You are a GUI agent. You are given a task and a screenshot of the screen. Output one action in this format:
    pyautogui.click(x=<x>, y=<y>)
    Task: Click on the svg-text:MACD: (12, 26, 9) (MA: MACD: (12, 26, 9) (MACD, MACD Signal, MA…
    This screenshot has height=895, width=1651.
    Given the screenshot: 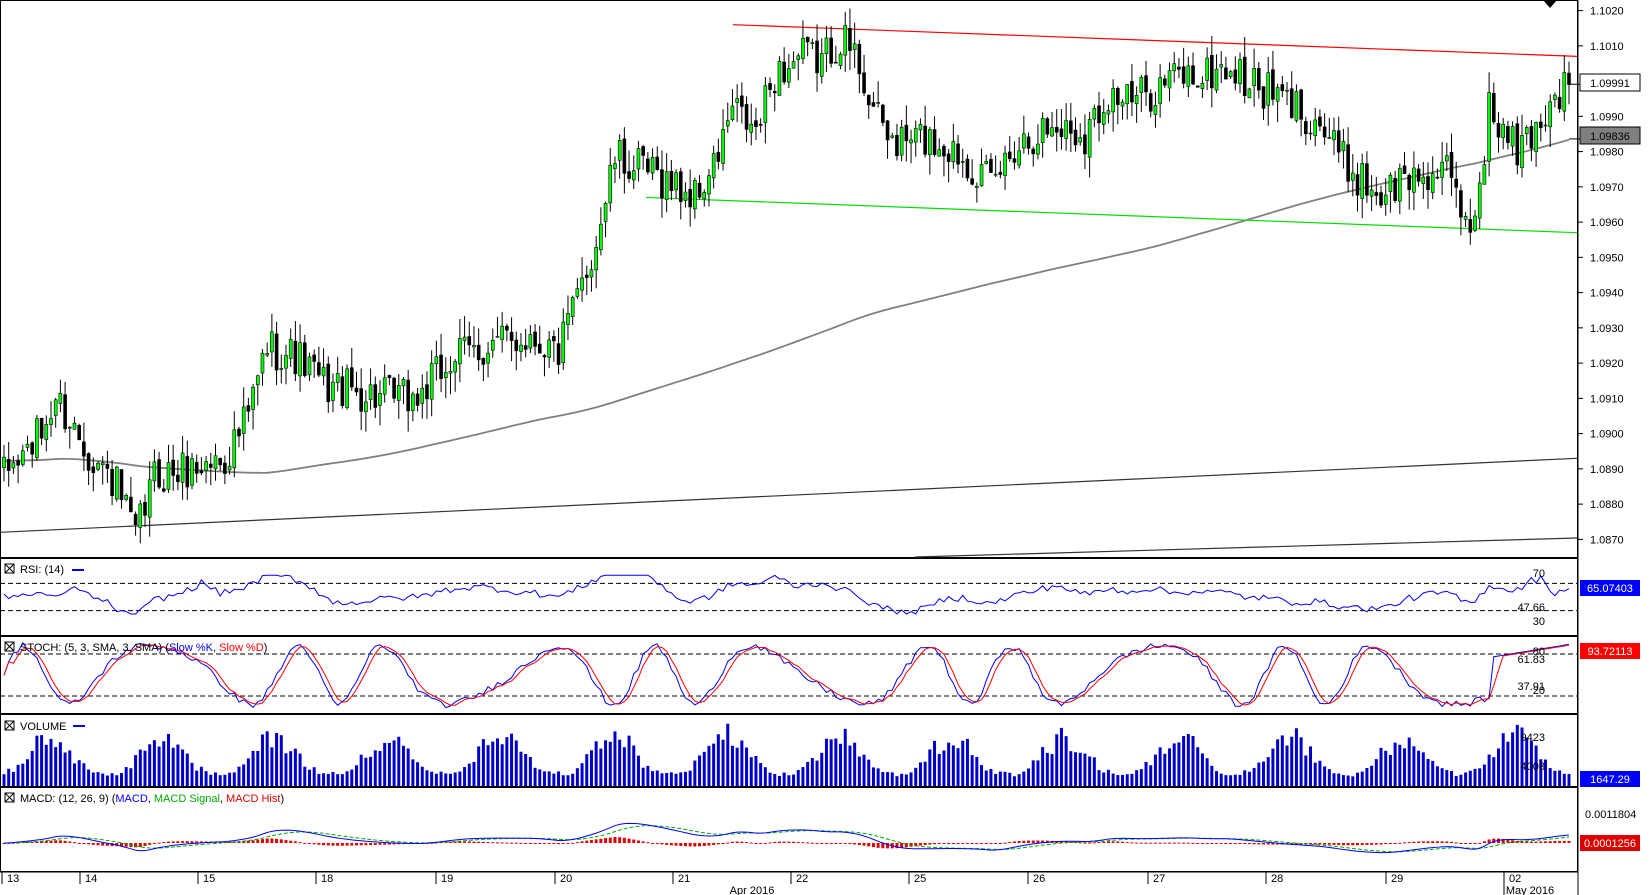 What is the action you would take?
    pyautogui.click(x=152, y=799)
    